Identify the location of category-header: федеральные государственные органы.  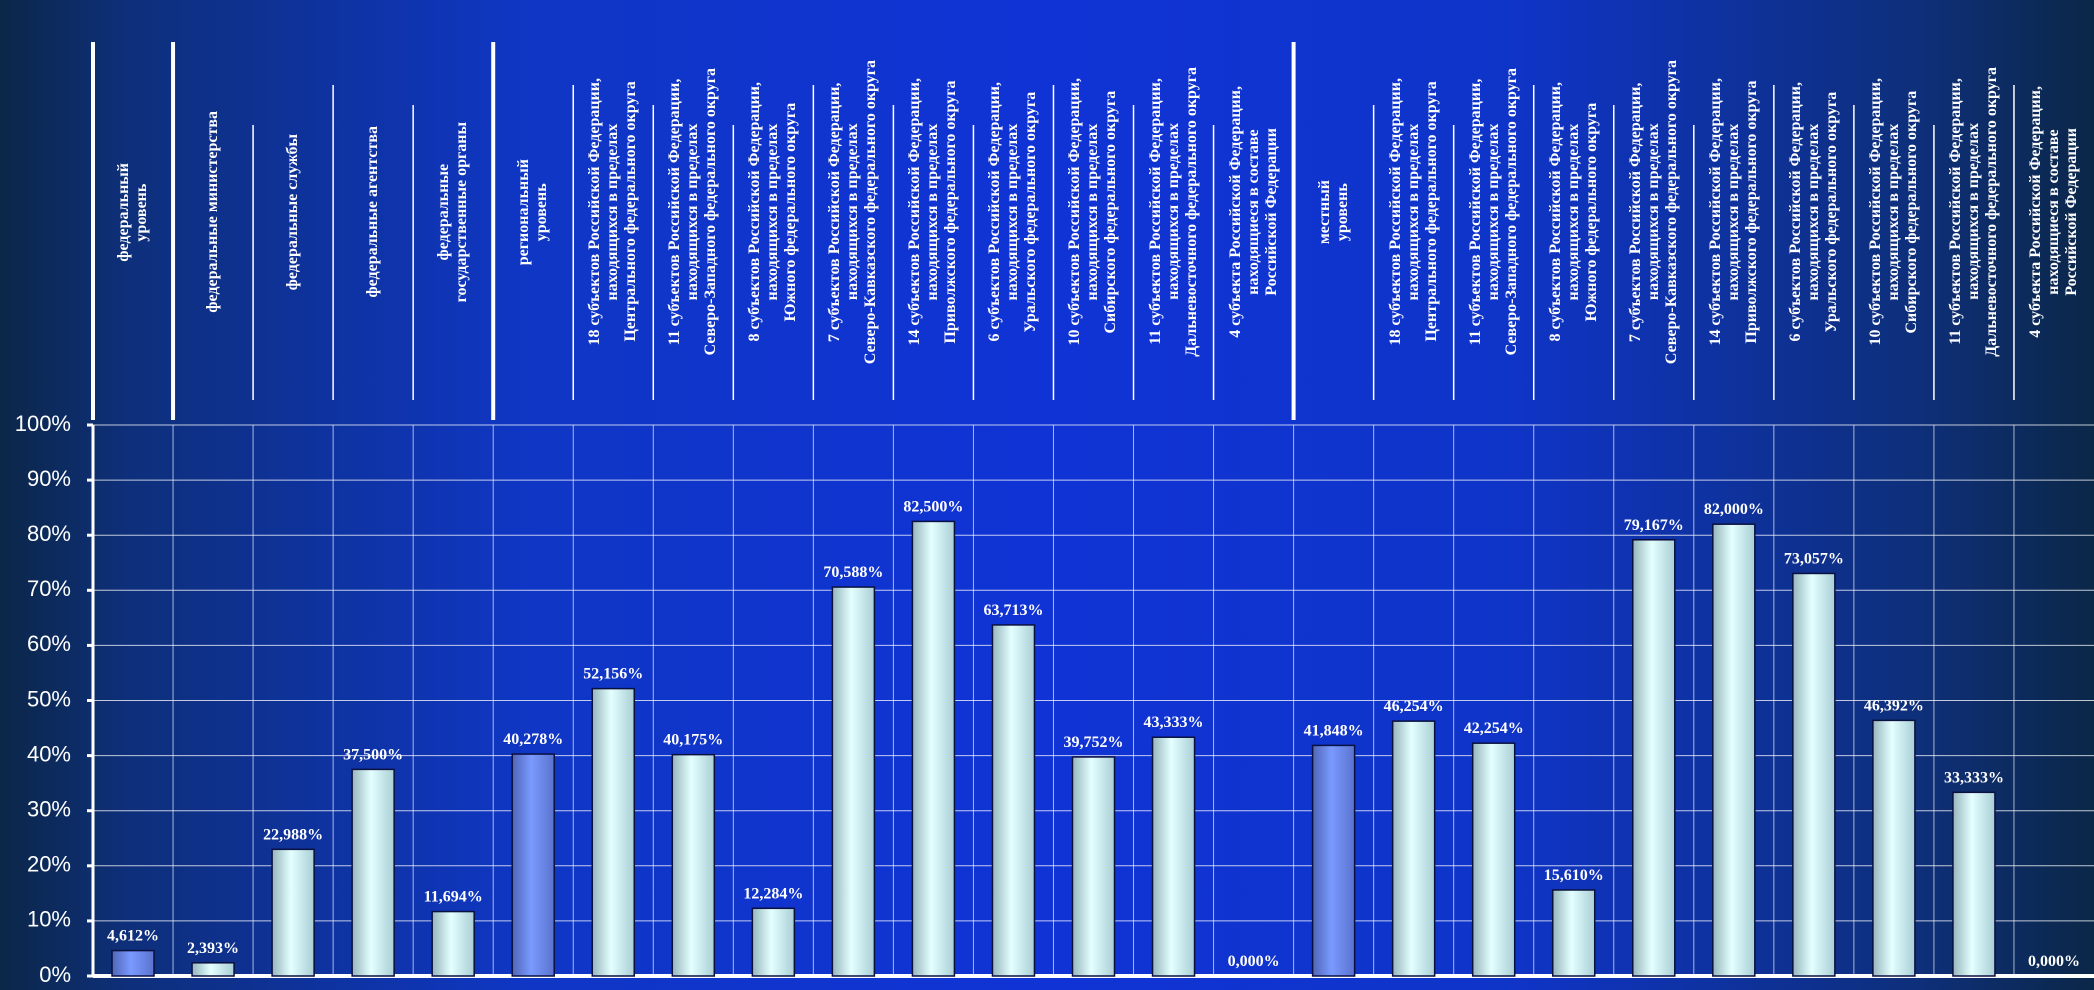
(453, 212).